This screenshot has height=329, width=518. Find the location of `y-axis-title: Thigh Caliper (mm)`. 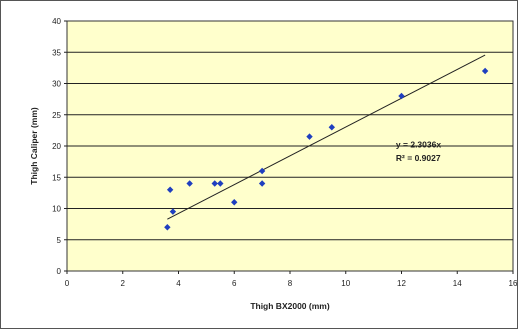

y-axis-title: Thigh Caliper (mm) is located at coordinates (34, 146).